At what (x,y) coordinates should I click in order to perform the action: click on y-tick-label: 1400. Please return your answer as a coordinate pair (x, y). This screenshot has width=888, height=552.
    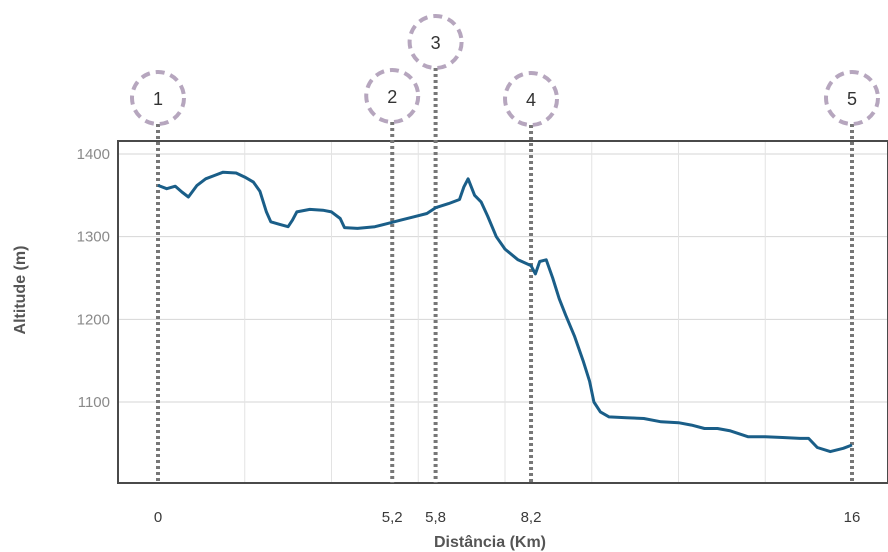
    Looking at the image, I should click on (93, 154).